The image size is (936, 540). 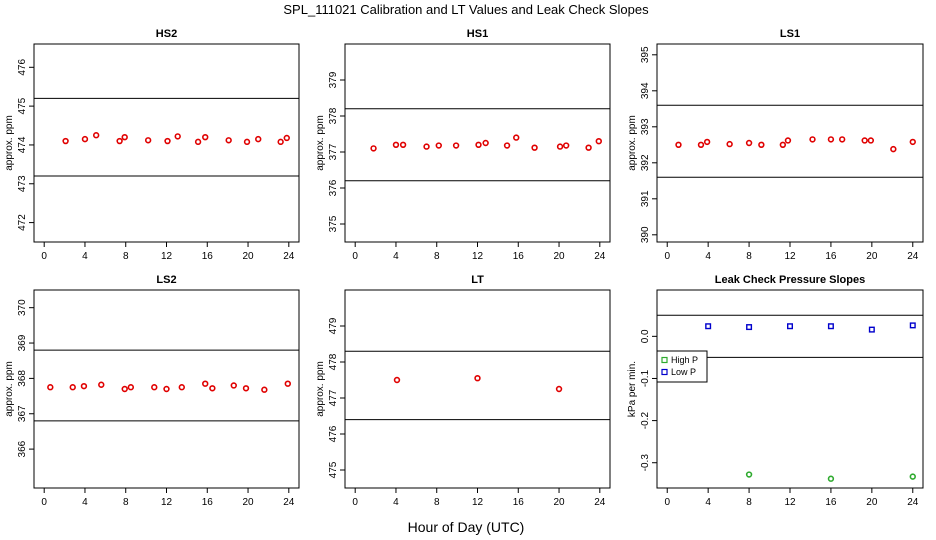 I want to click on panel-4: LT approx. ppm 0 4 8 12 16 20 24 475 476 477 478 479, so click(x=463, y=391).